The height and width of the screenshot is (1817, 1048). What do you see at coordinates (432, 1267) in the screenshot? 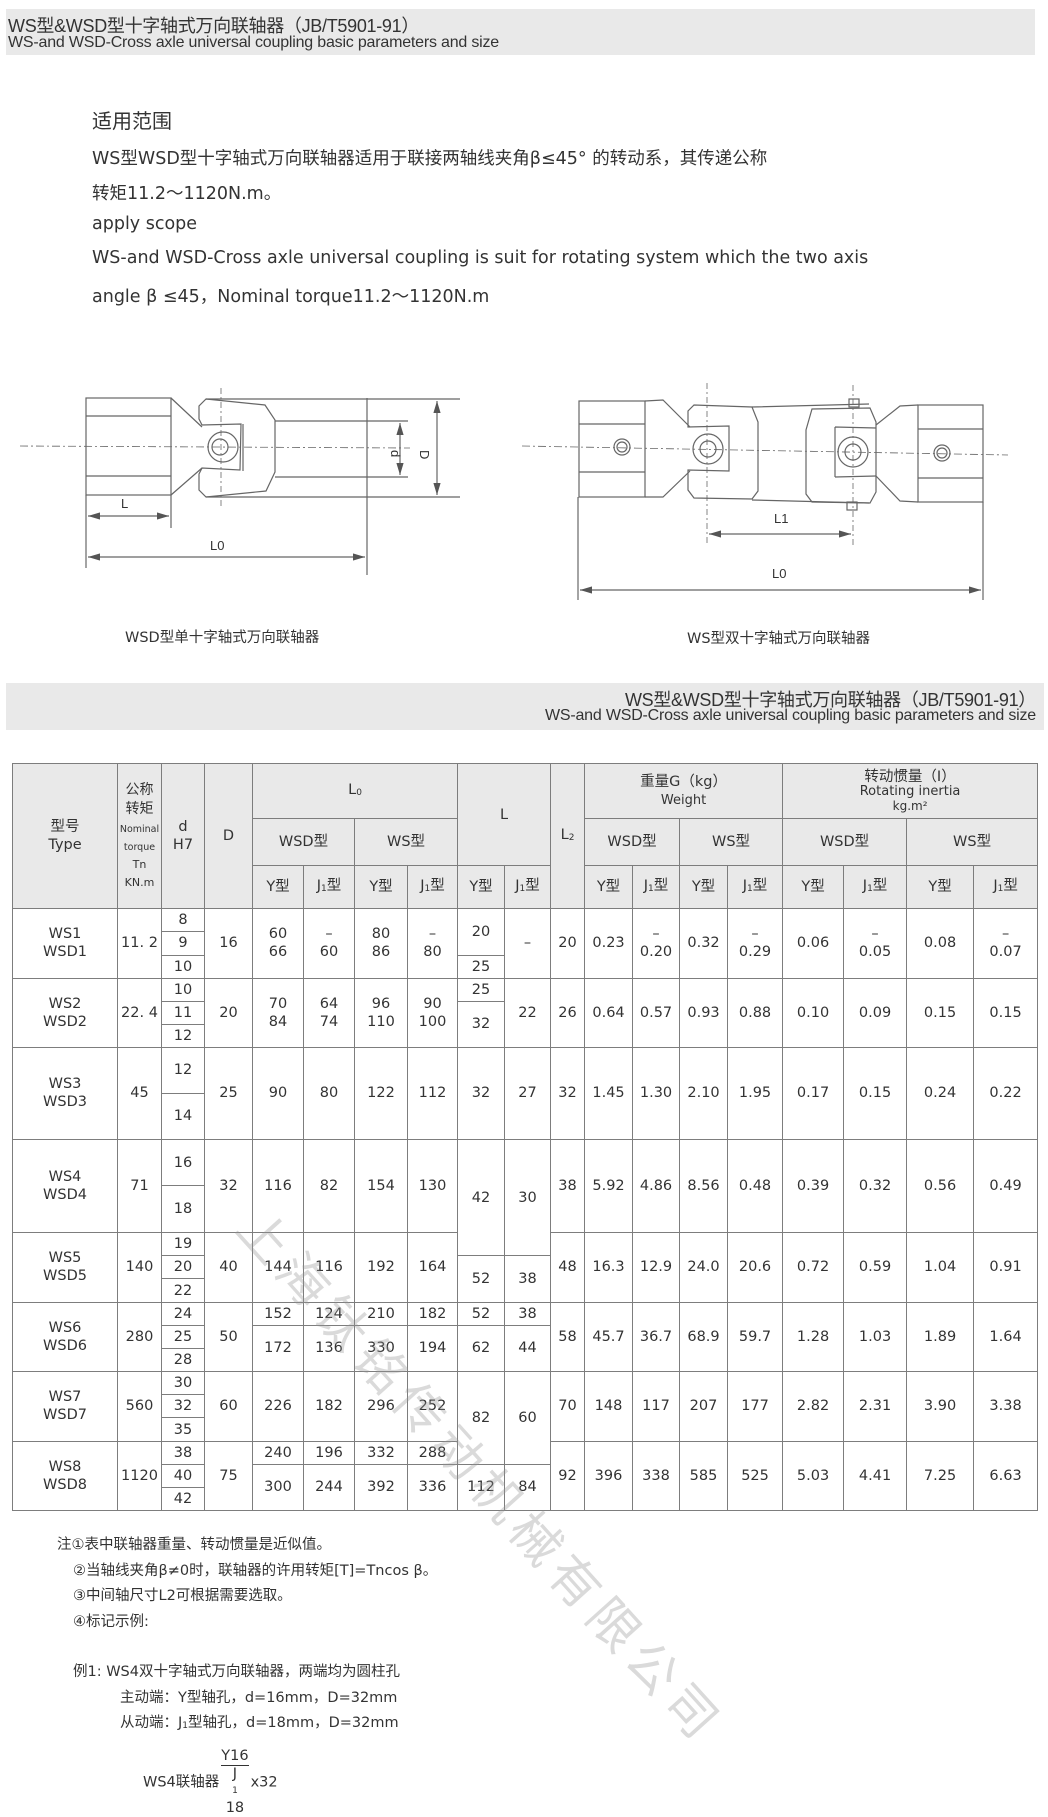
I see `cell-lo-ws-j1: 164` at bounding box center [432, 1267].